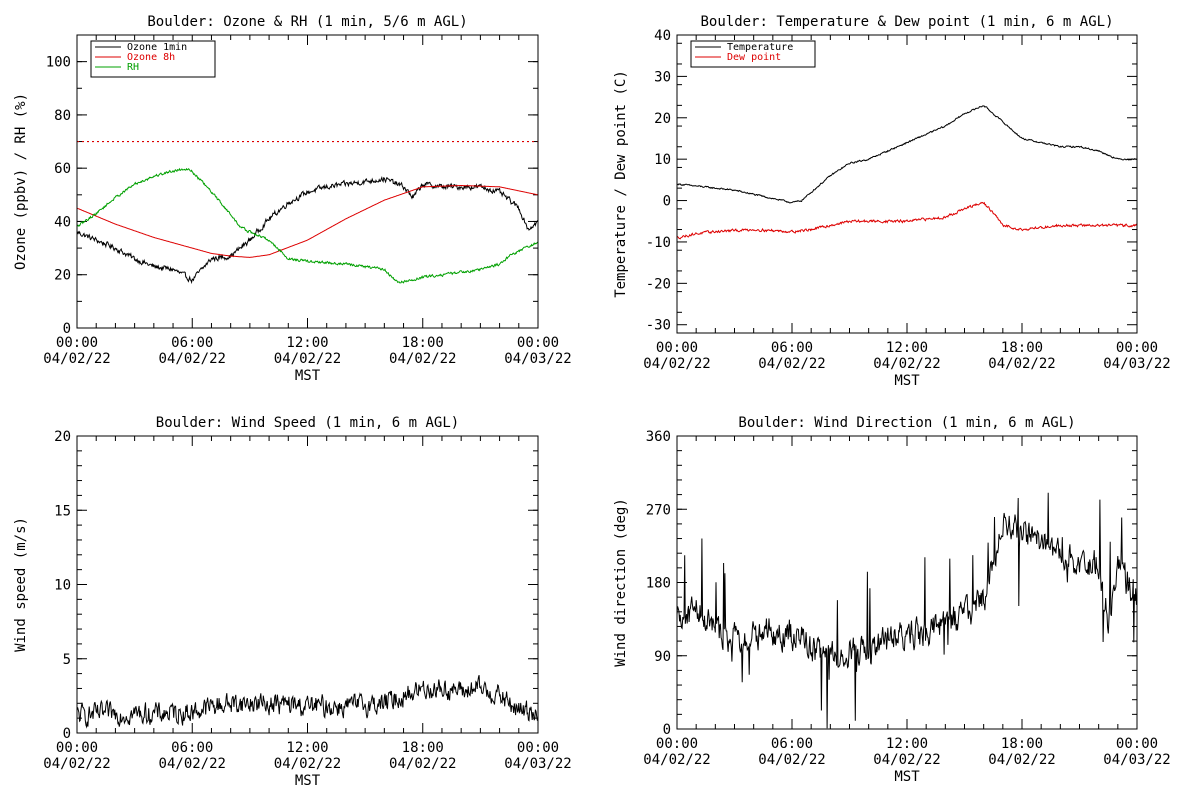 This screenshot has width=1200, height=800. What do you see at coordinates (658, 326) in the screenshot?
I see `y-tick-label: -30` at bounding box center [658, 326].